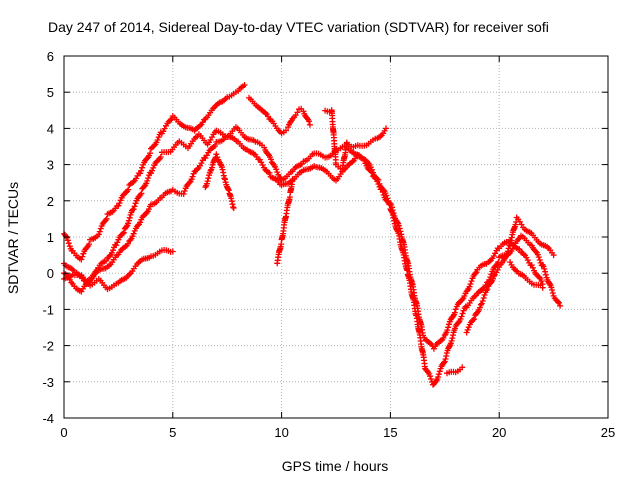 Image resolution: width=640 pixels, height=480 pixels. I want to click on y-tick-label: -1, so click(48, 309).